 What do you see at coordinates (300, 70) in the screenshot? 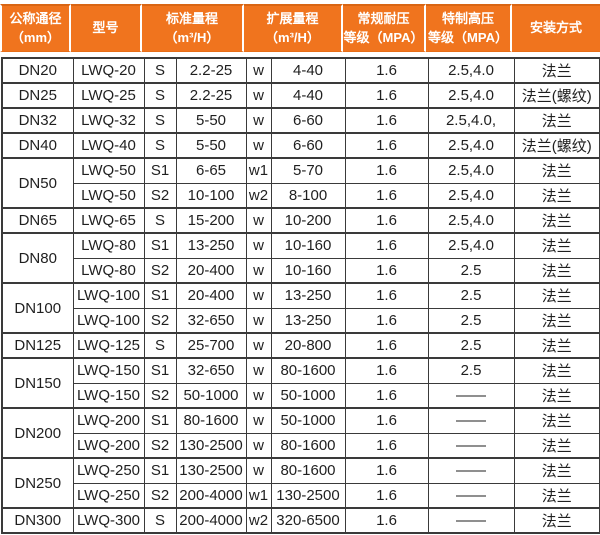
I see `table-row: DN20 LWQ-20 S 2.2-25 w 4-40 1.6 2.5,4.0 法兰` at bounding box center [300, 70].